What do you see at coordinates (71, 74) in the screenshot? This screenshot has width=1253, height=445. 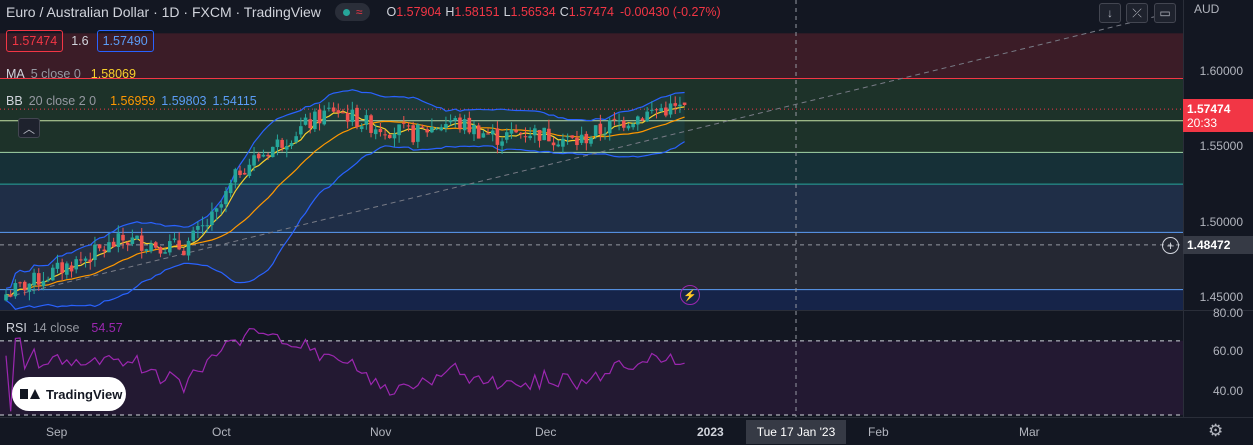 I see `ma-legend: MA 5 close 0 1.58069` at bounding box center [71, 74].